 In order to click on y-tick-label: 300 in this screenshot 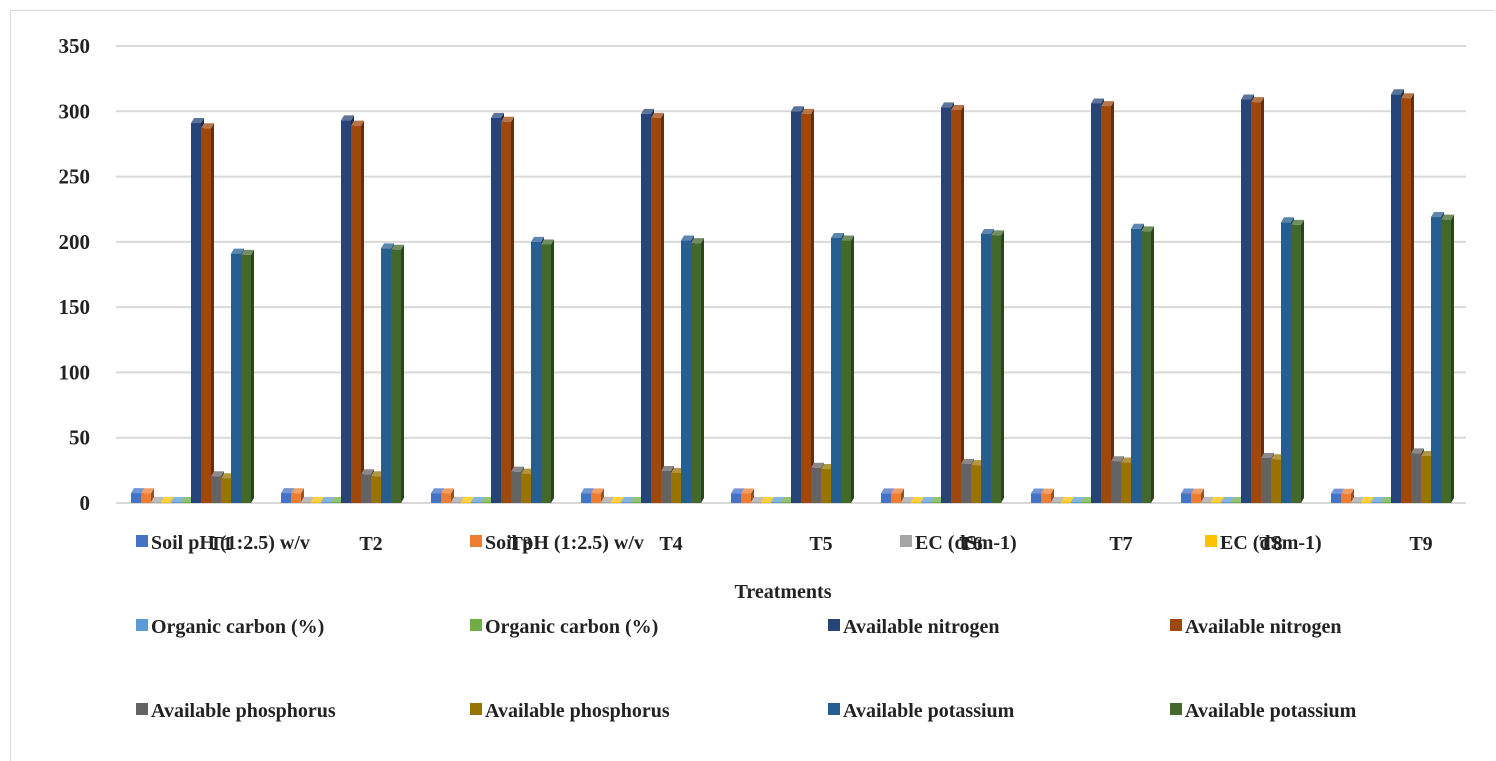, I will do `click(75, 111)`.